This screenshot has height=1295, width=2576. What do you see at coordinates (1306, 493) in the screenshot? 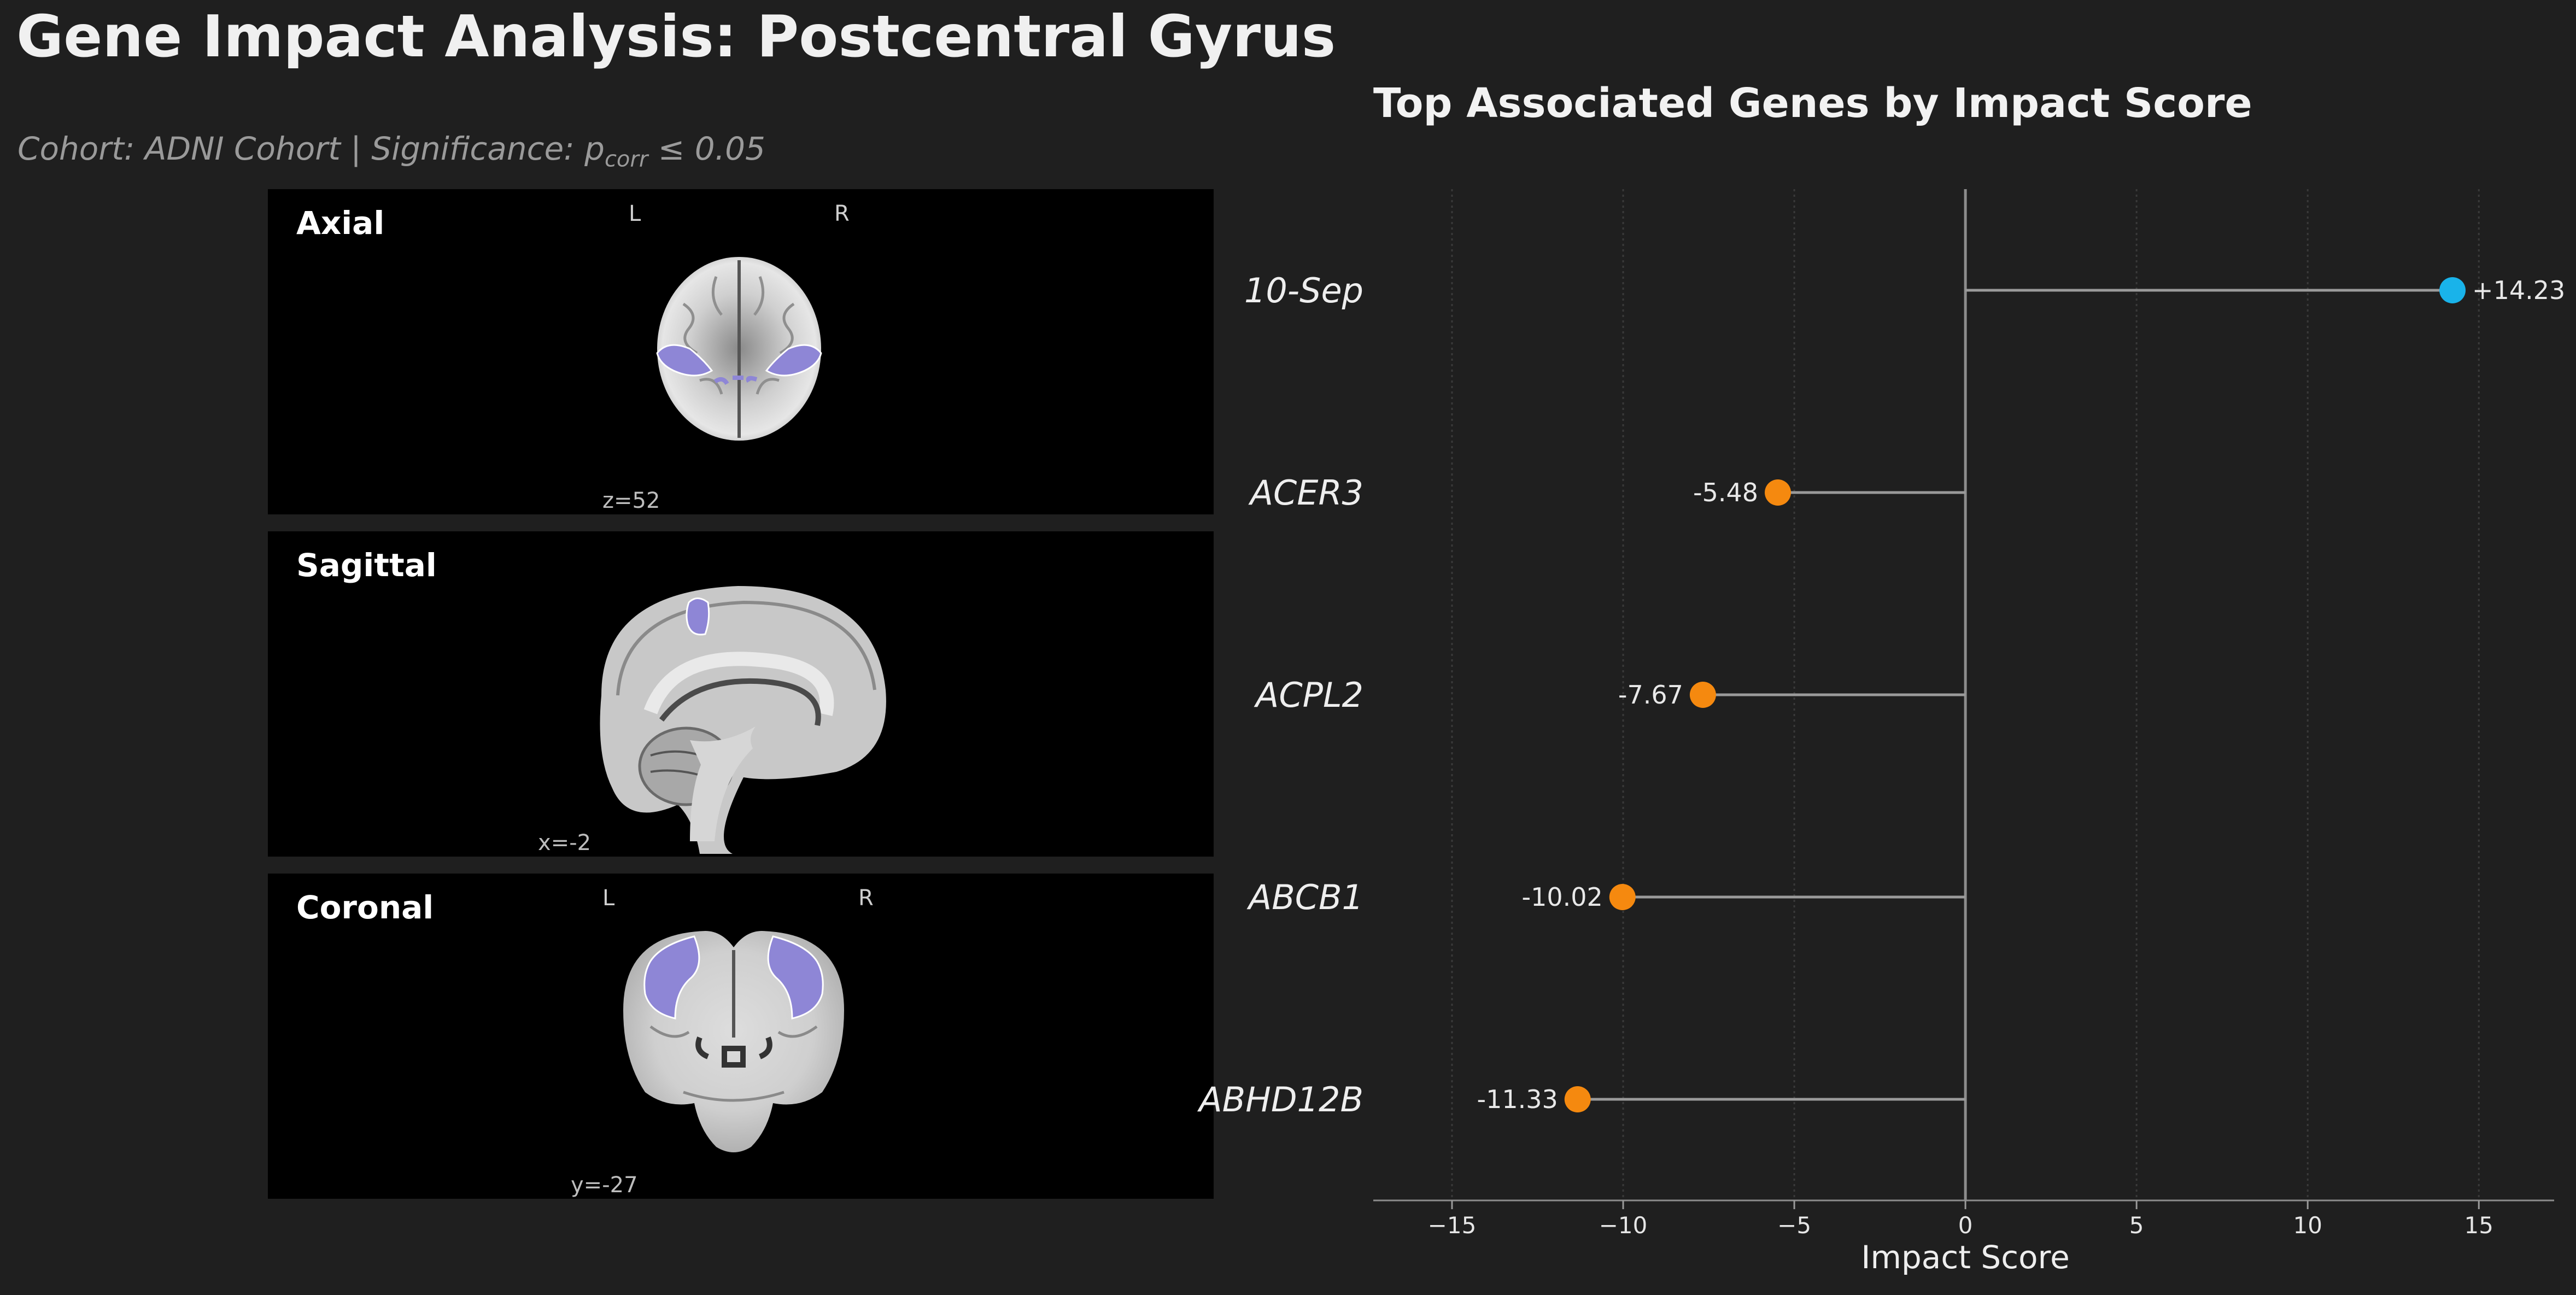
I see `category-label: ACER3` at bounding box center [1306, 493].